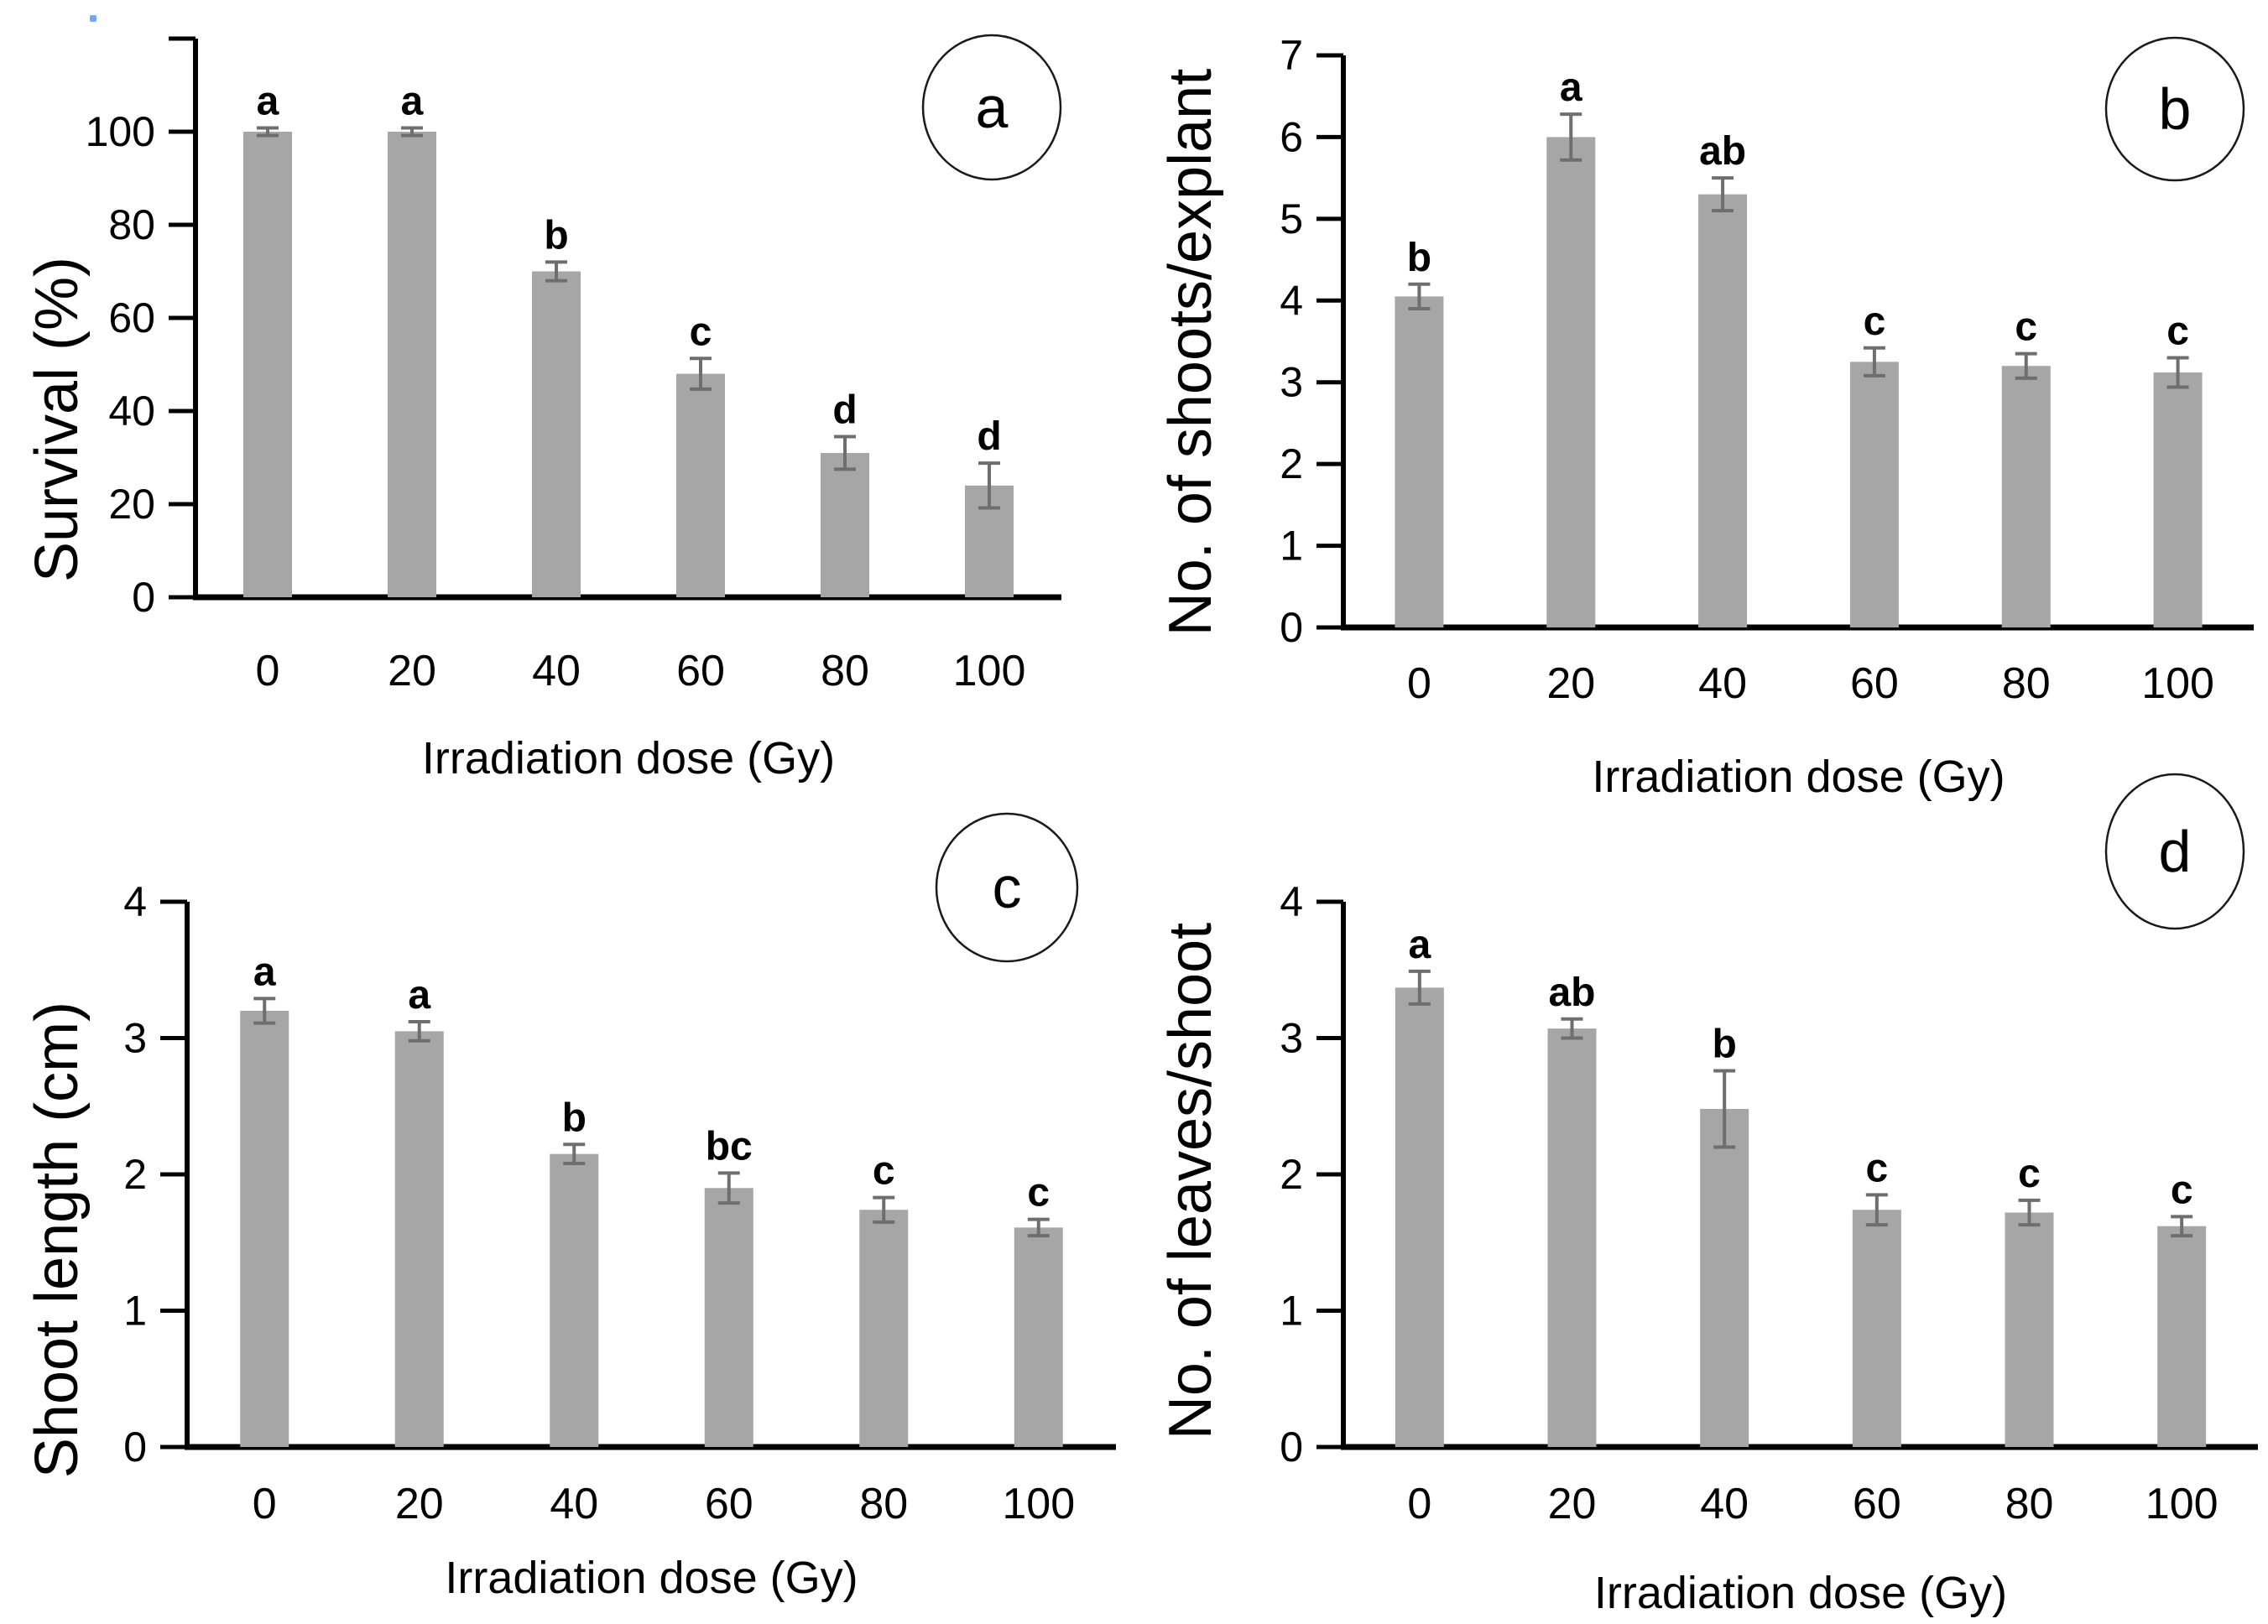 The width and height of the screenshot is (2268, 1624). I want to click on panel-label-letter: d, so click(2176, 852).